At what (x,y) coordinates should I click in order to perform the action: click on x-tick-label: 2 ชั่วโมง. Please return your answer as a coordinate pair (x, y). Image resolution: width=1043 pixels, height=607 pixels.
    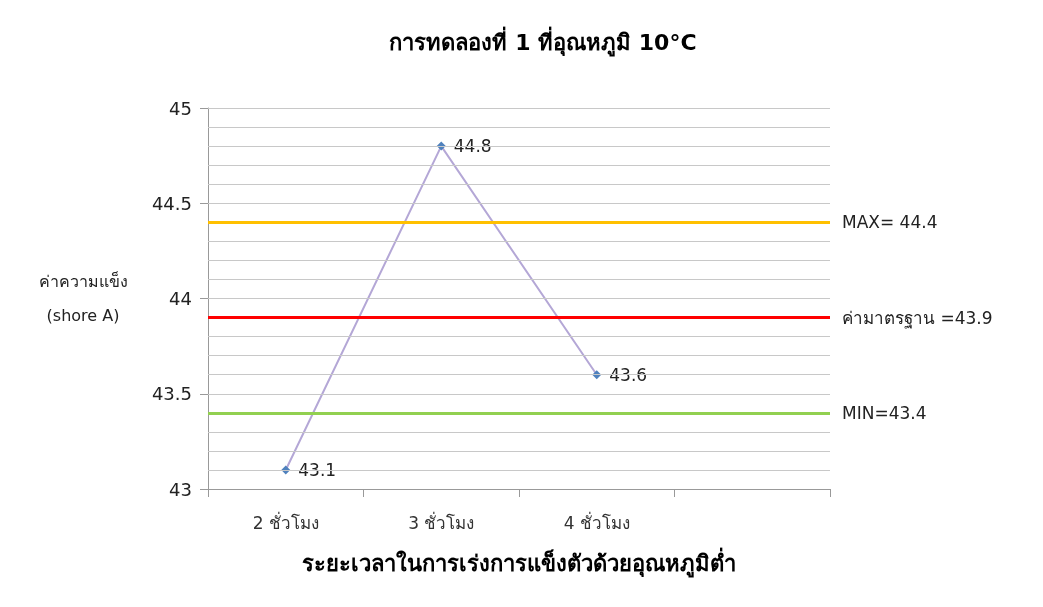
    Looking at the image, I should click on (285, 521).